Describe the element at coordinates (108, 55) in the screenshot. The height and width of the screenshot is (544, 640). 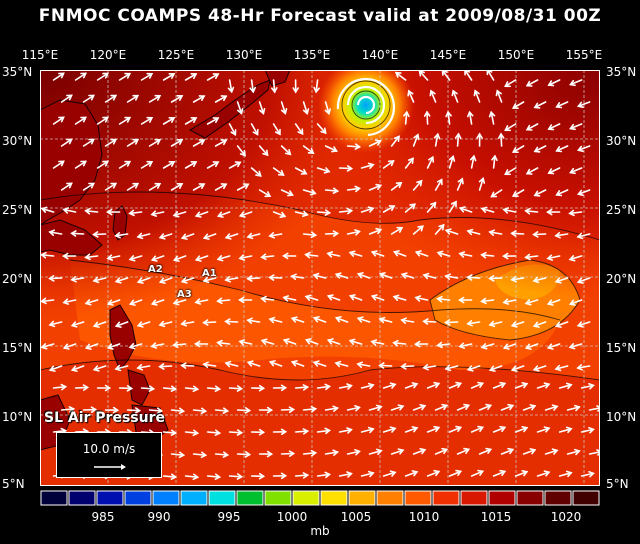
I see `lon-tick-120: 120°E` at that location.